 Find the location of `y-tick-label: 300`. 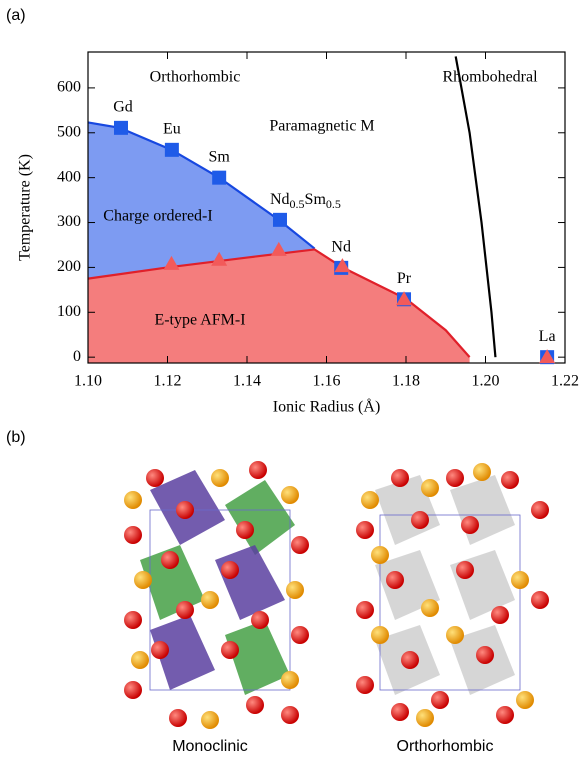

y-tick-label: 300 is located at coordinates (69, 221).